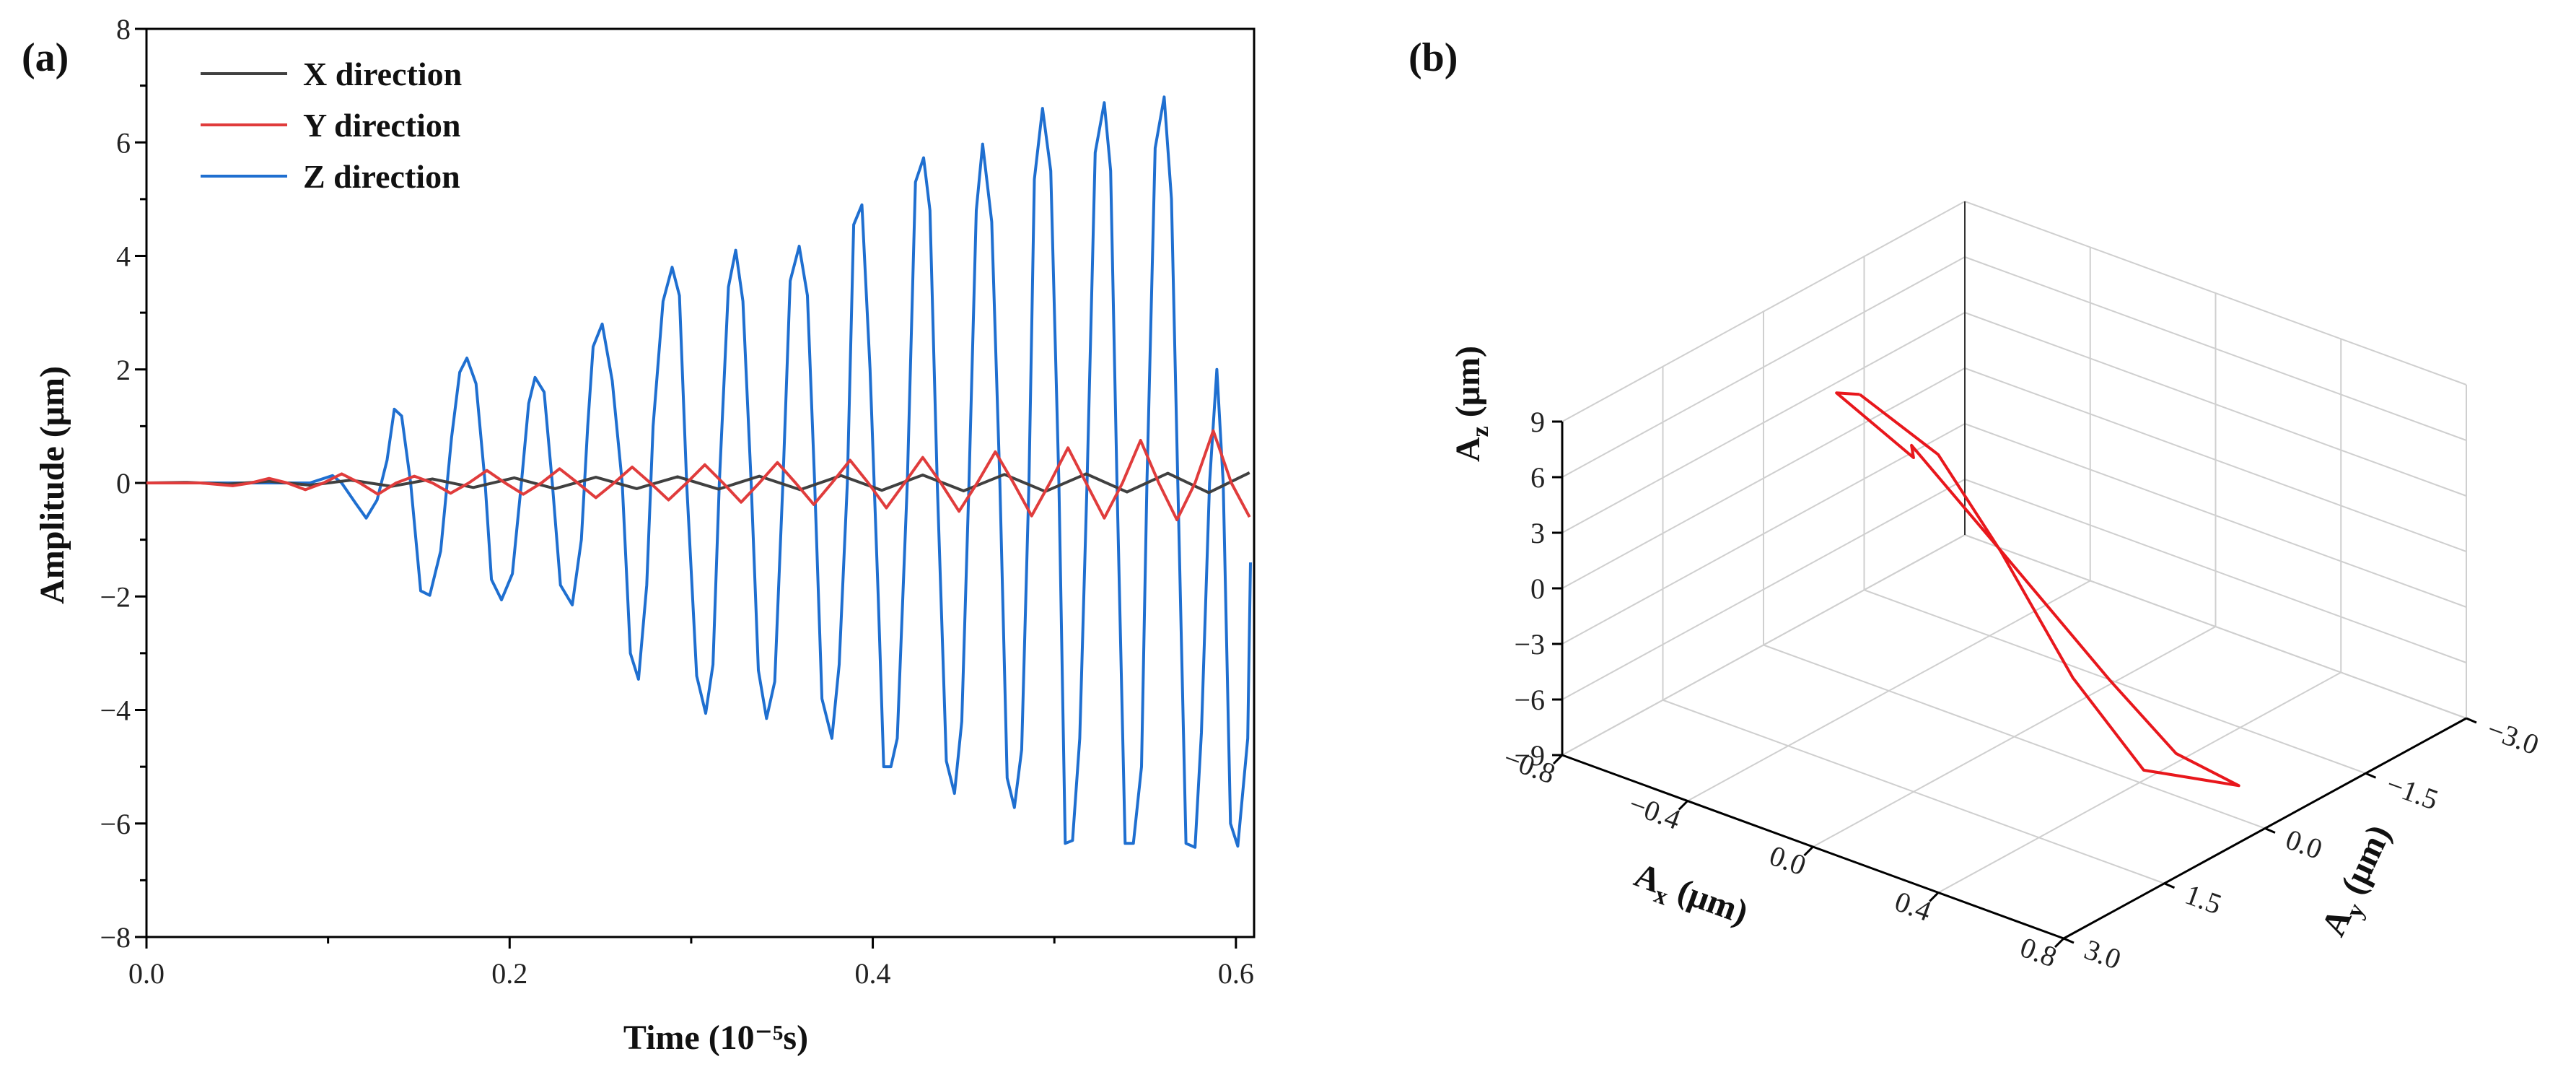  I want to click on y-tick-label: 1.5, so click(2203, 899).